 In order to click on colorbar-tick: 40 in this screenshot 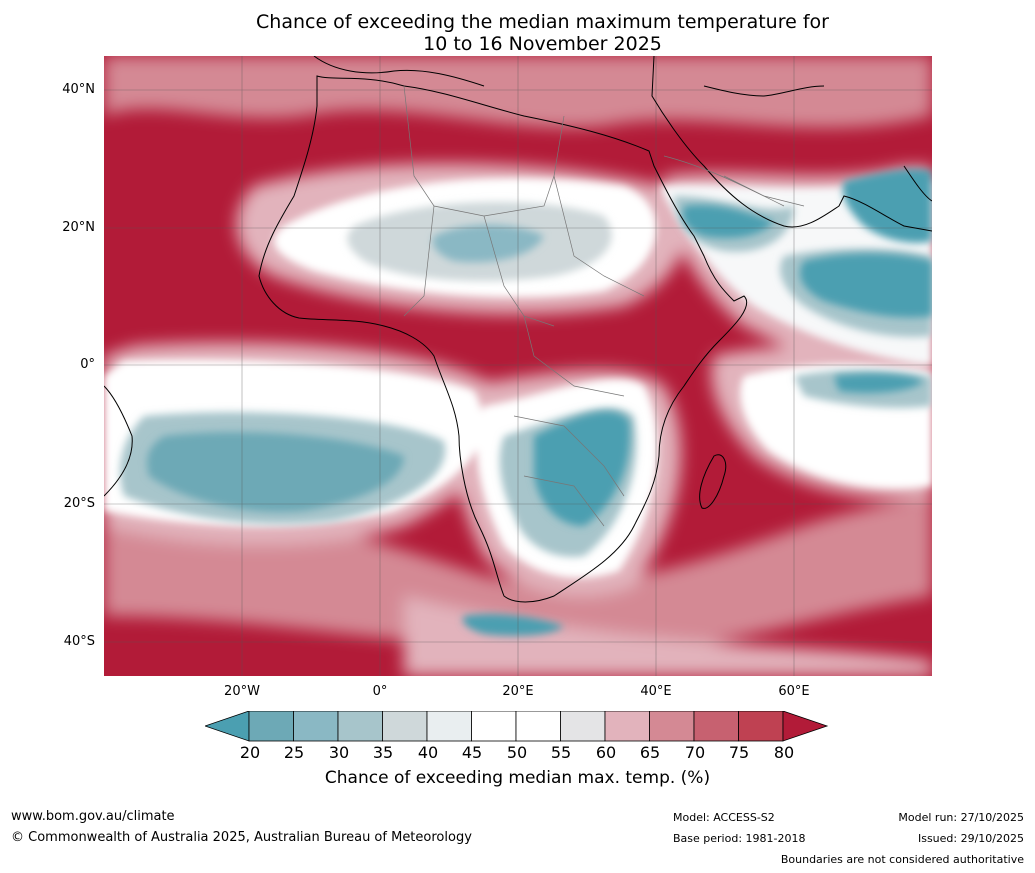, I will do `click(428, 752)`.